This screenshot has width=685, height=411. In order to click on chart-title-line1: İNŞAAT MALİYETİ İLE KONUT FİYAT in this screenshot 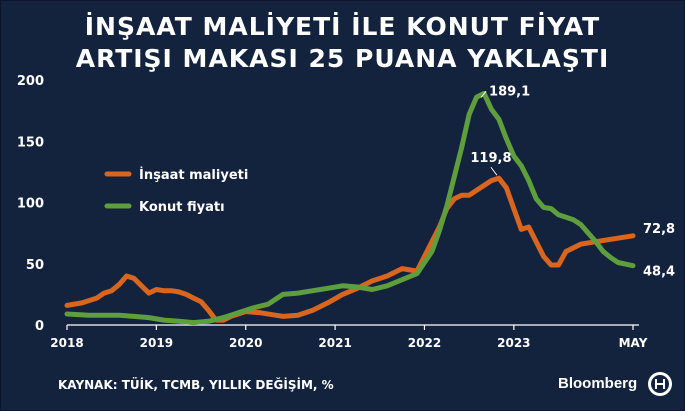, I will do `click(342, 26)`.